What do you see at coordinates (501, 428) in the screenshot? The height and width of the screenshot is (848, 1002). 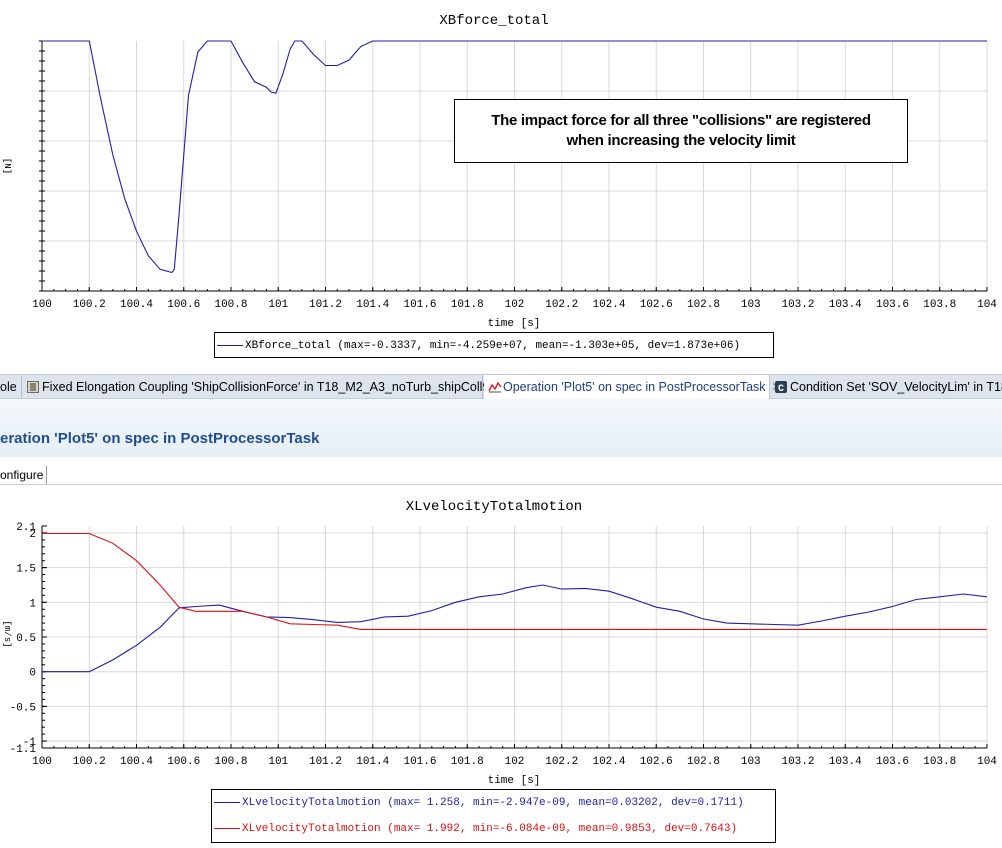 I see `operation-header` at bounding box center [501, 428].